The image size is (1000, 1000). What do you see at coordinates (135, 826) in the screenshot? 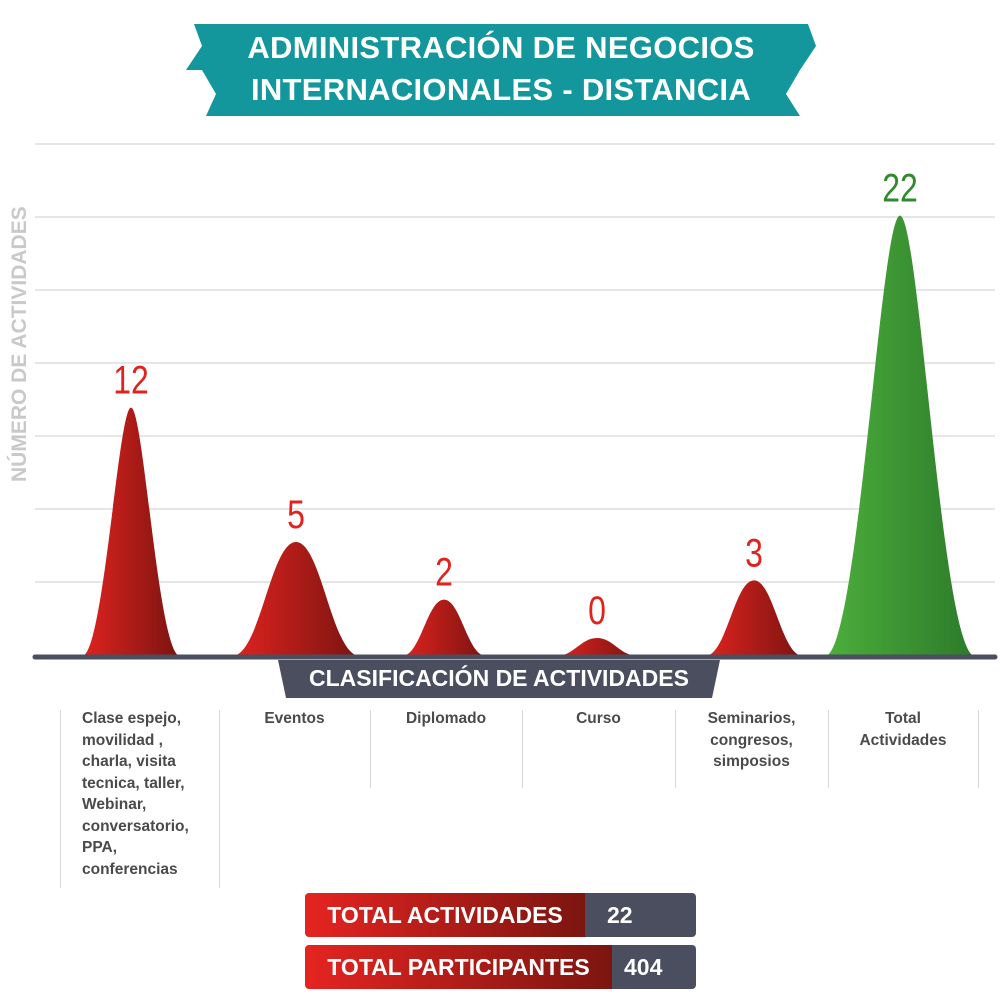
I see `category-label-line: conversatorio,` at bounding box center [135, 826].